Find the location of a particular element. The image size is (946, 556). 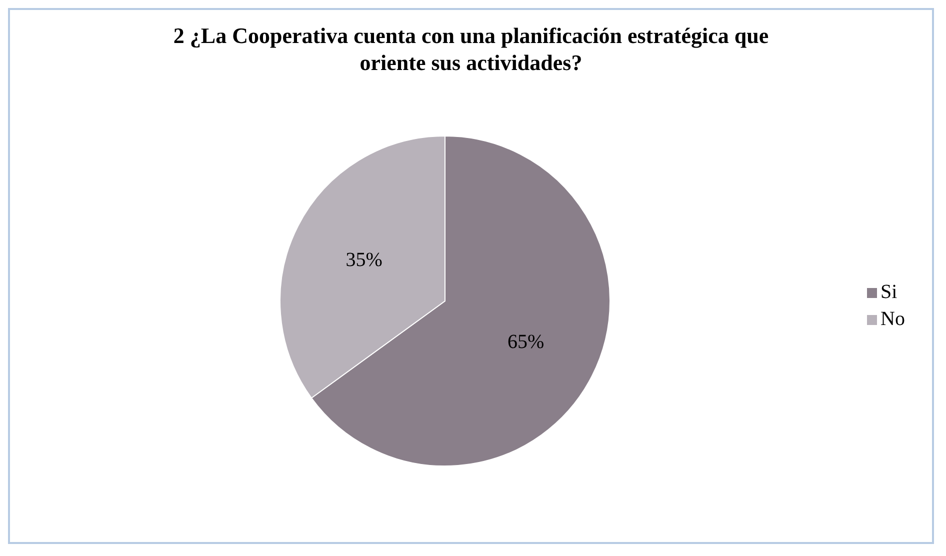

chart-title: 2 ¿La Cooperativa cuenta con una planificación estratégica que oriente sus actividades? is located at coordinates (471, 49).